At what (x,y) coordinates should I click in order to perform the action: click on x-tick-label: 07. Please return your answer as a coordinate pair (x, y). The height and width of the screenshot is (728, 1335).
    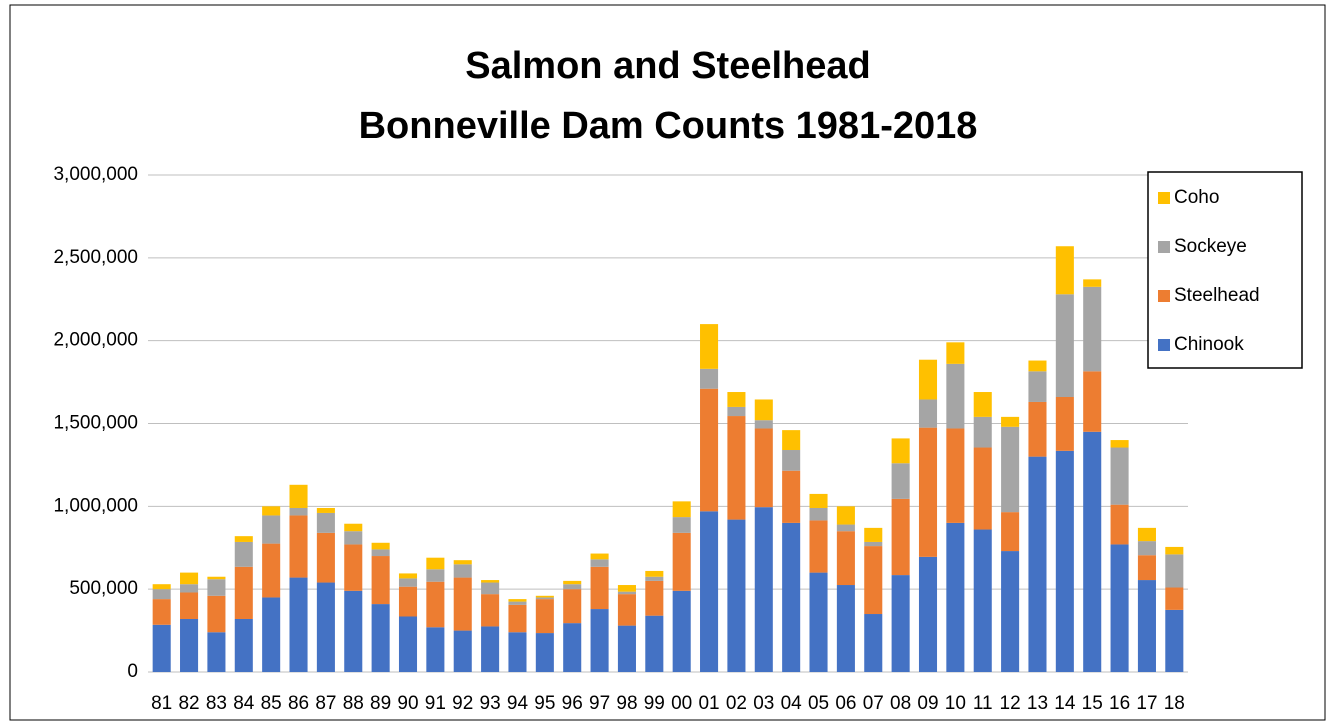
    Looking at the image, I should click on (873, 703).